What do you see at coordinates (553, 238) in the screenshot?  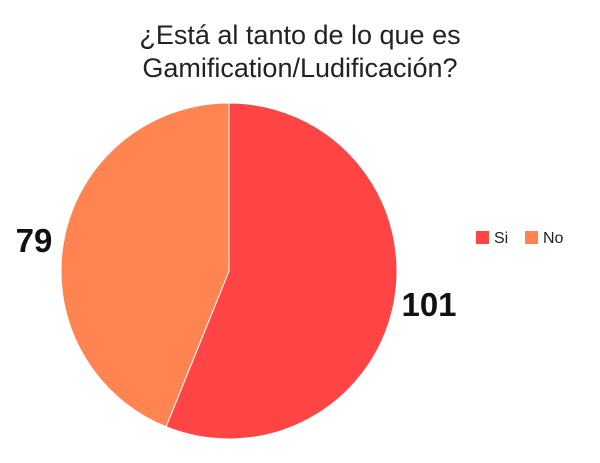 I see `legend-label-no: No` at bounding box center [553, 238].